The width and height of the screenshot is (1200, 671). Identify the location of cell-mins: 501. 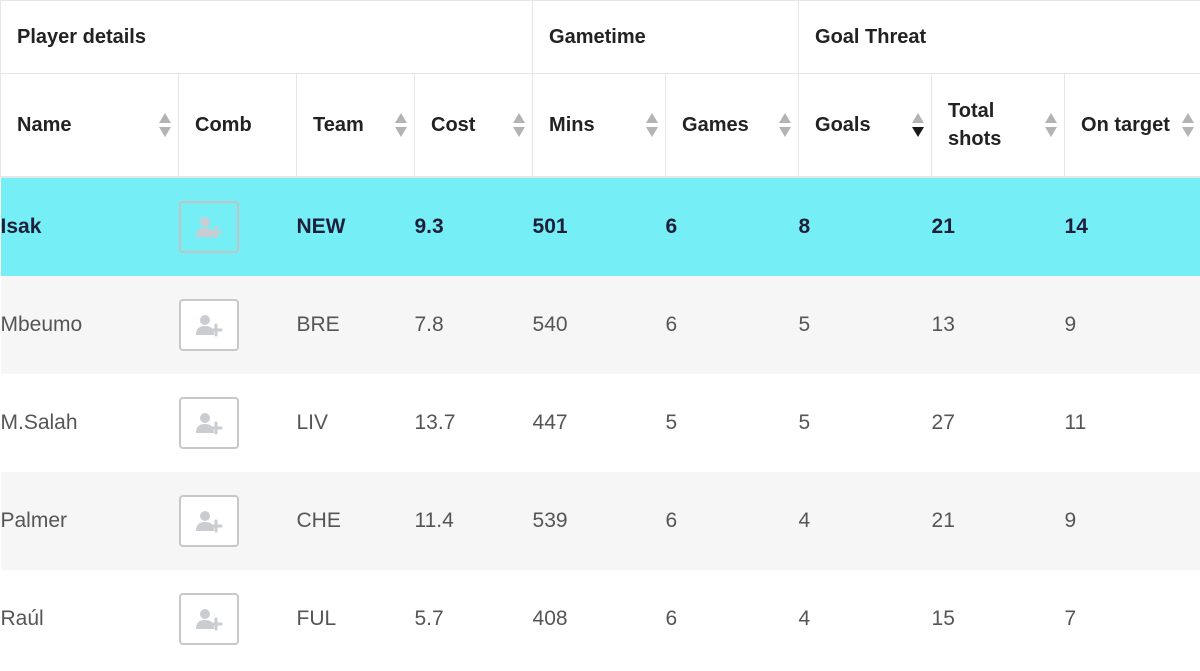
(599, 226).